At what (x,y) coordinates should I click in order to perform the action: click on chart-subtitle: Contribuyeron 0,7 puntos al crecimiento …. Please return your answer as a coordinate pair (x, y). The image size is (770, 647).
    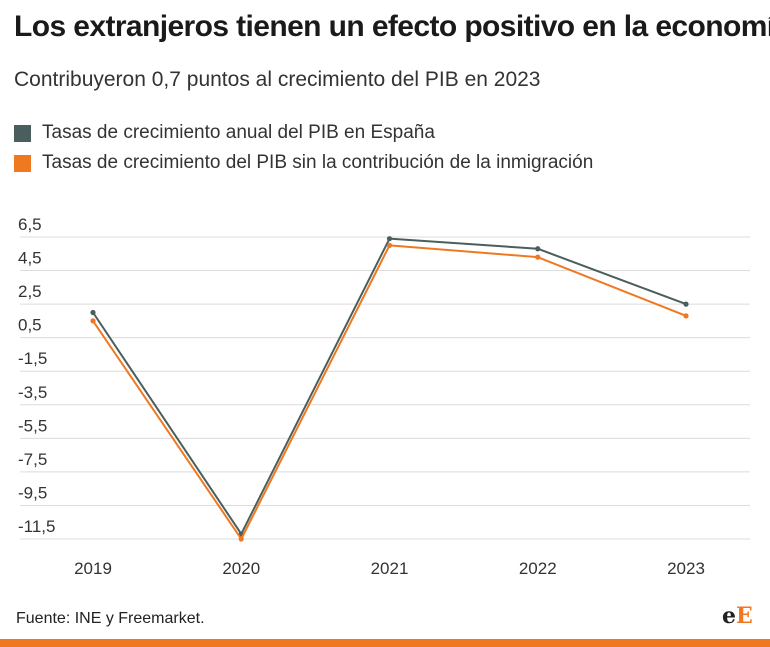
    Looking at the image, I should click on (277, 79).